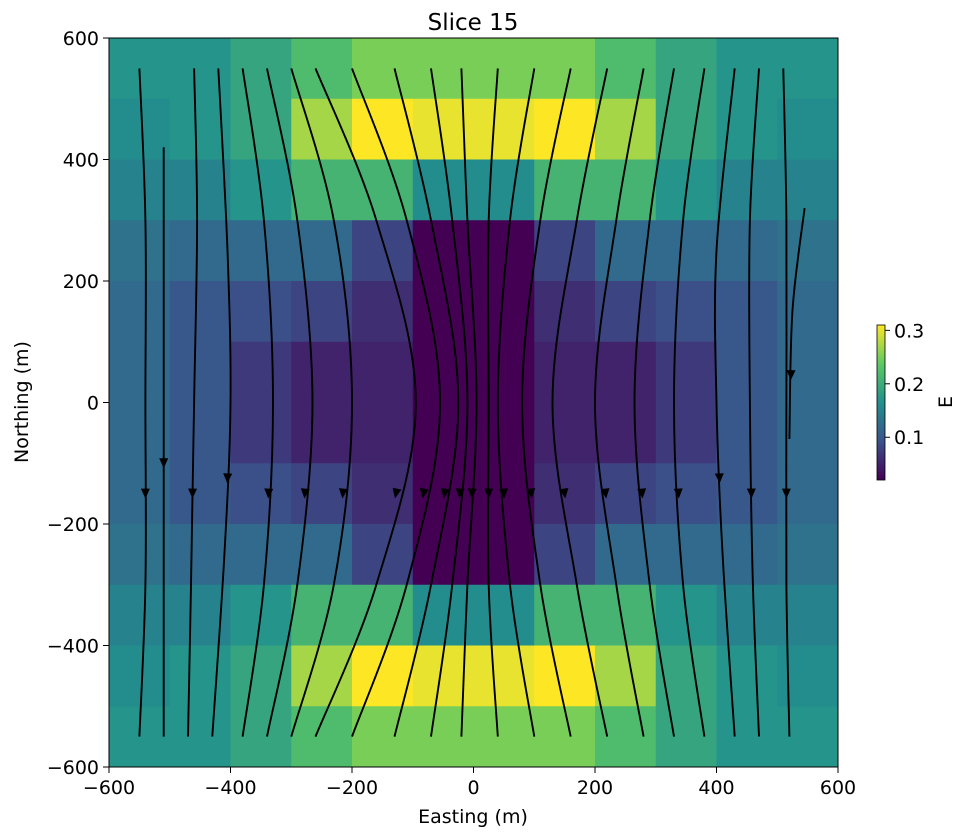 This screenshot has height=838, width=967. Describe the element at coordinates (73, 647) in the screenshot. I see `y-tick-label: −400` at that location.